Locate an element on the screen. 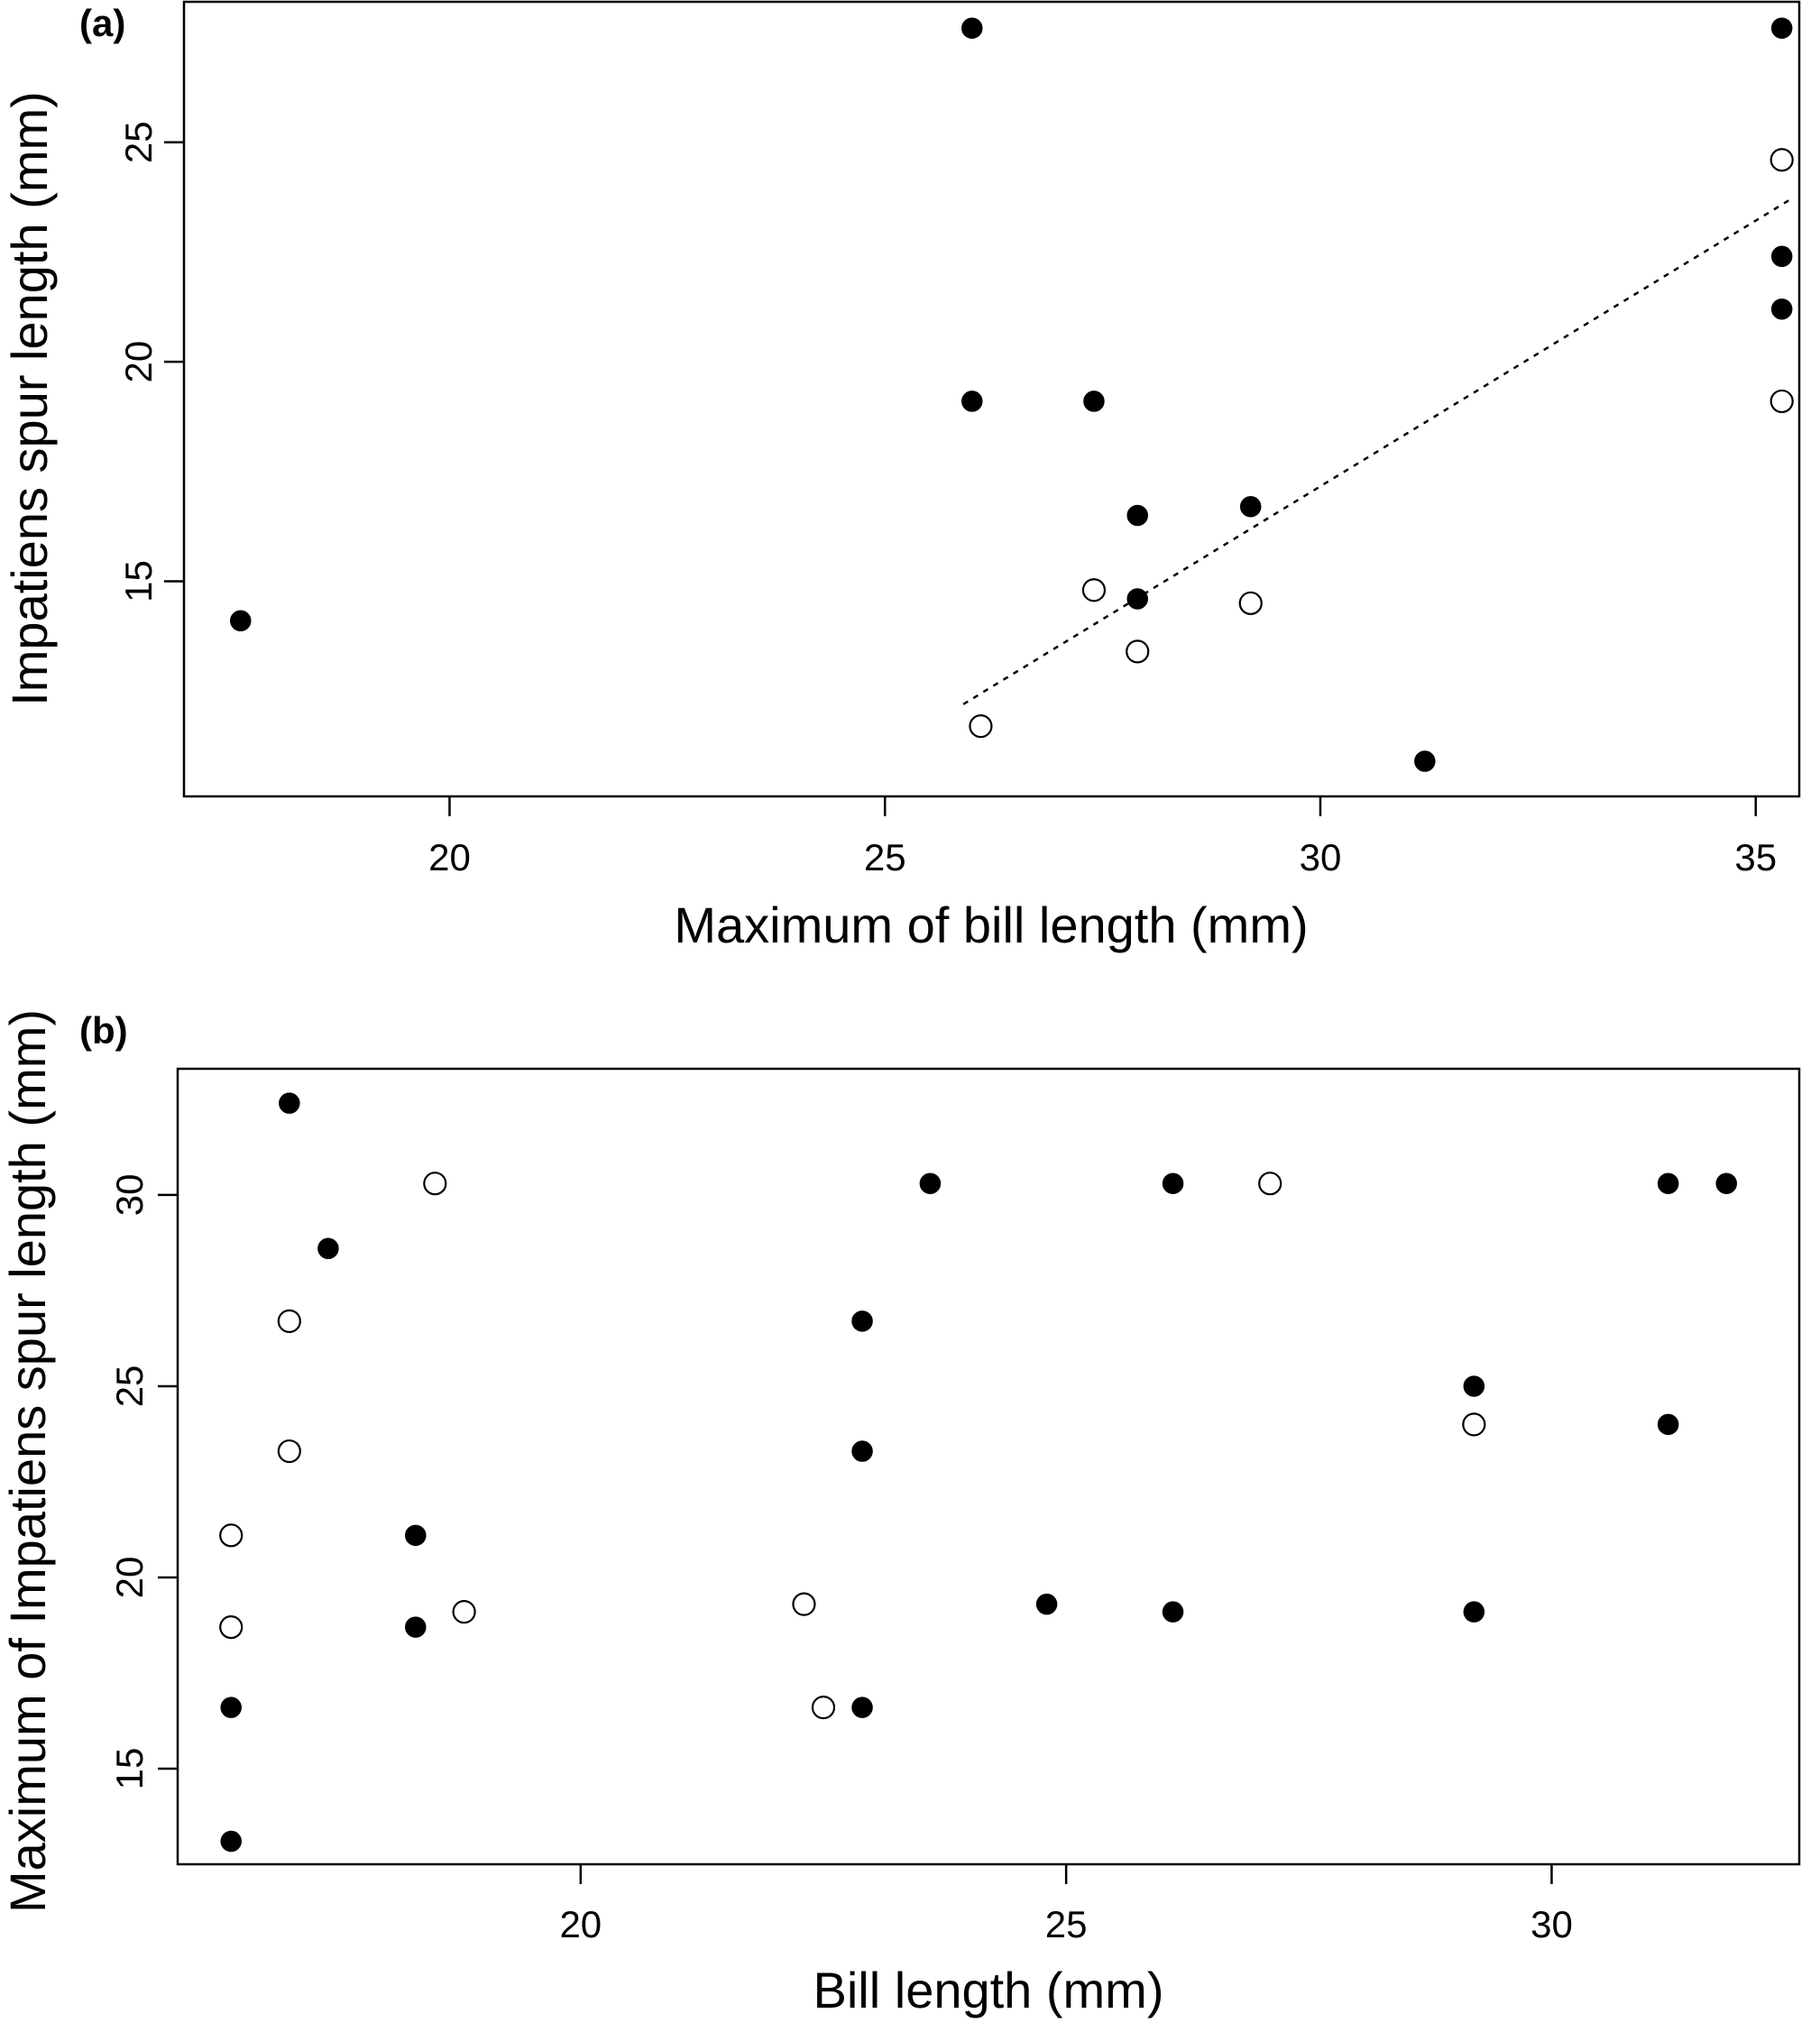  panel-a-x-axis: 20 25 30 35 is located at coordinates (1103, 837).